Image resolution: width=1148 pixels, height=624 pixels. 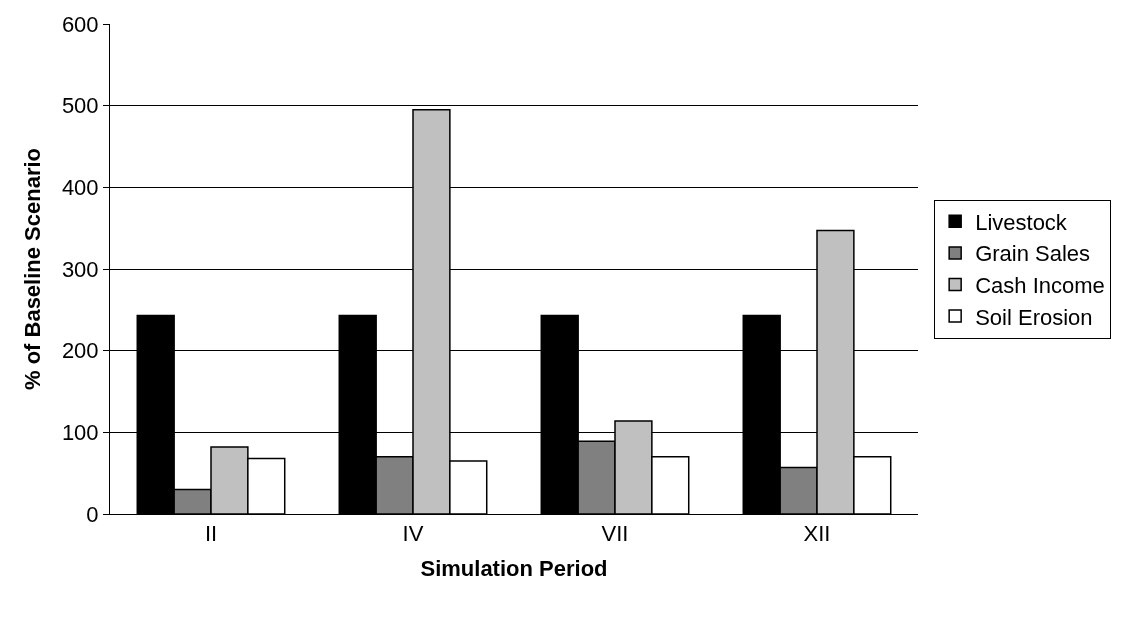 I want to click on y-tick-label: 300, so click(x=80, y=269).